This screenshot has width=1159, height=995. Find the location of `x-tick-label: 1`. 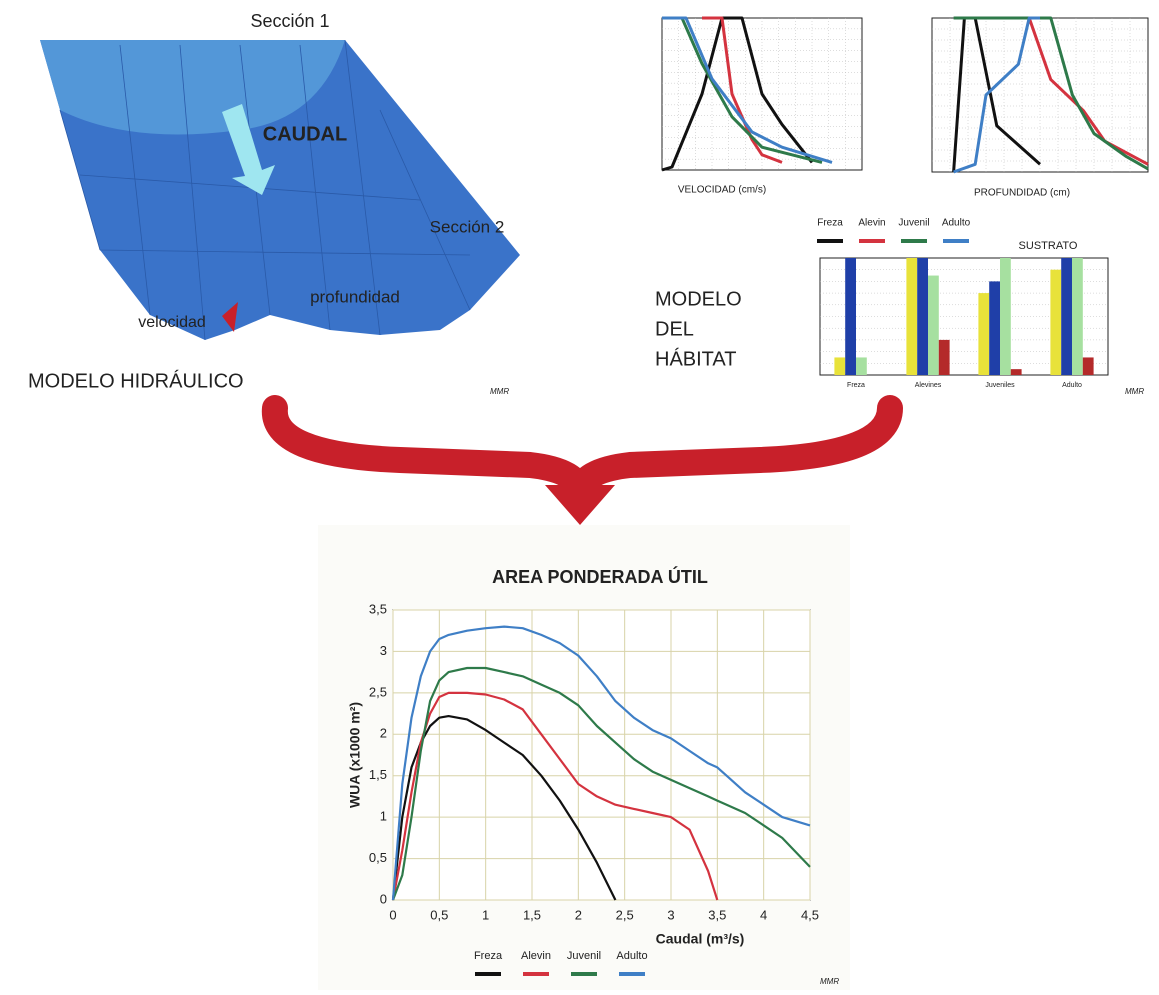

x-tick-label: 1 is located at coordinates (485, 914).